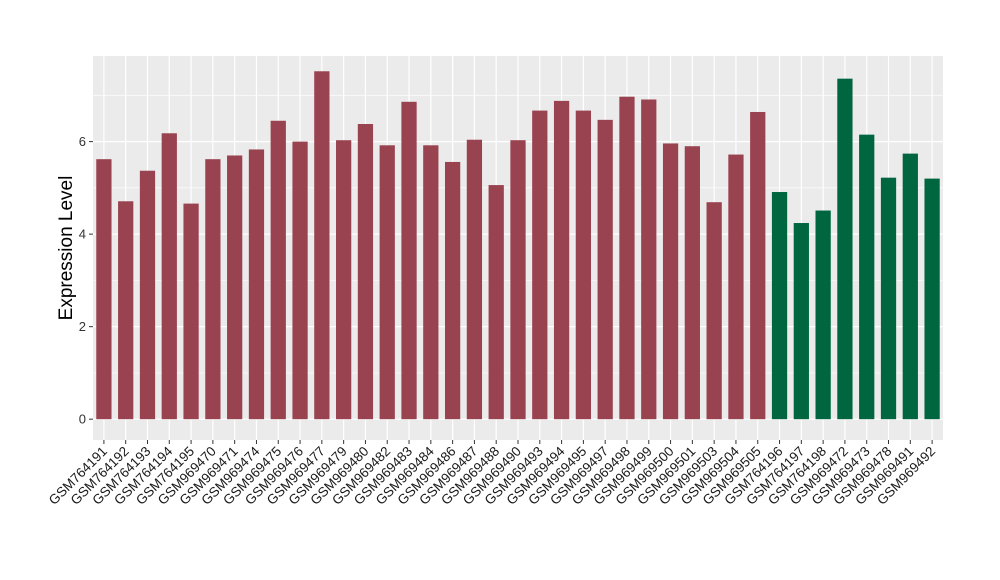  I want to click on y-tick-label: 2, so click(82, 326).